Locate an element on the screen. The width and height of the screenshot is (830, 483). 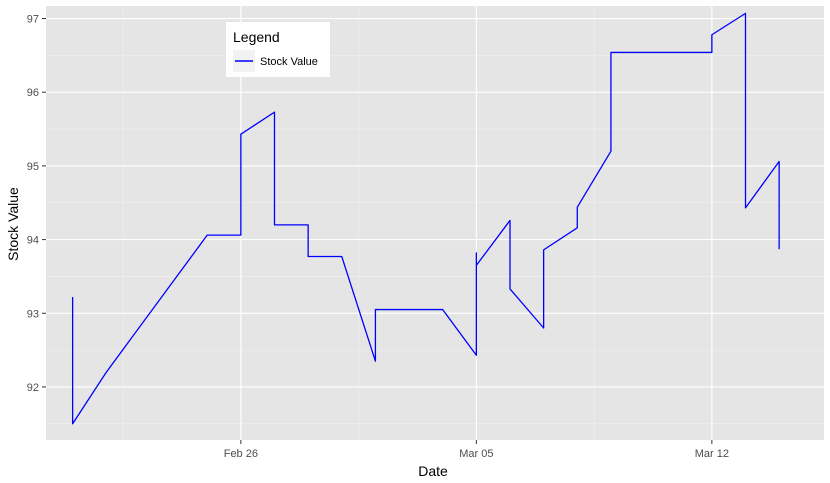
x-tick-label: Mar 05 is located at coordinates (476, 454).